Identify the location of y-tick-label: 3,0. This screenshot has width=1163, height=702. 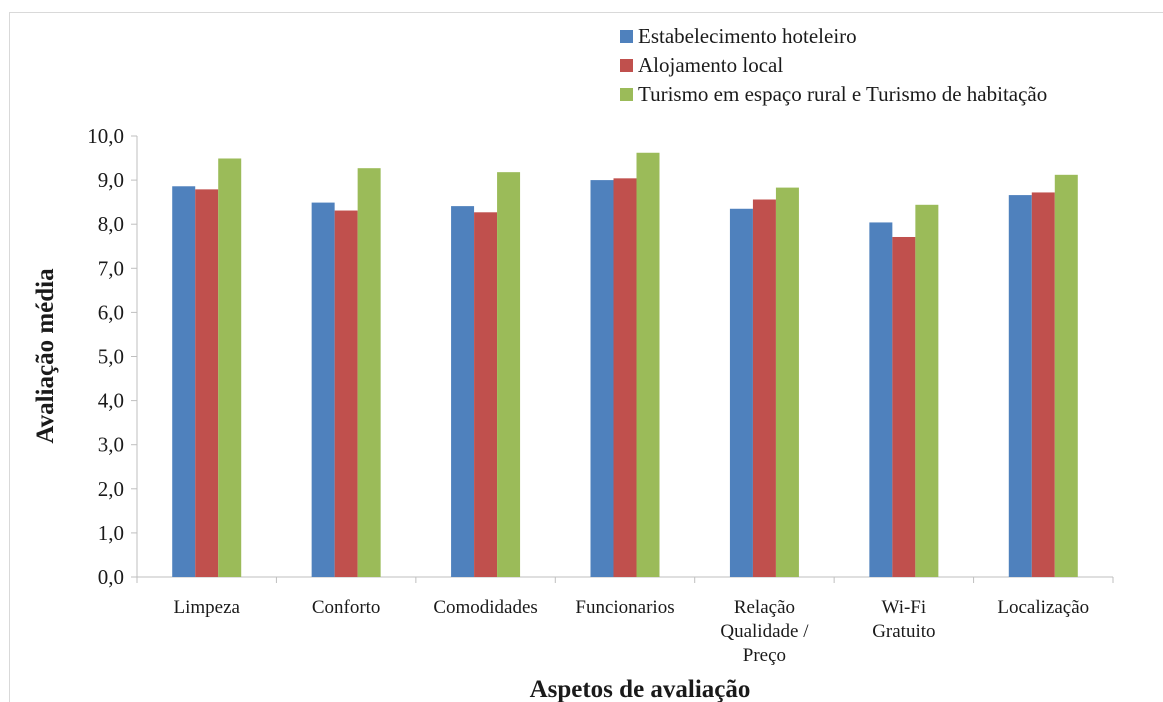
(111, 445).